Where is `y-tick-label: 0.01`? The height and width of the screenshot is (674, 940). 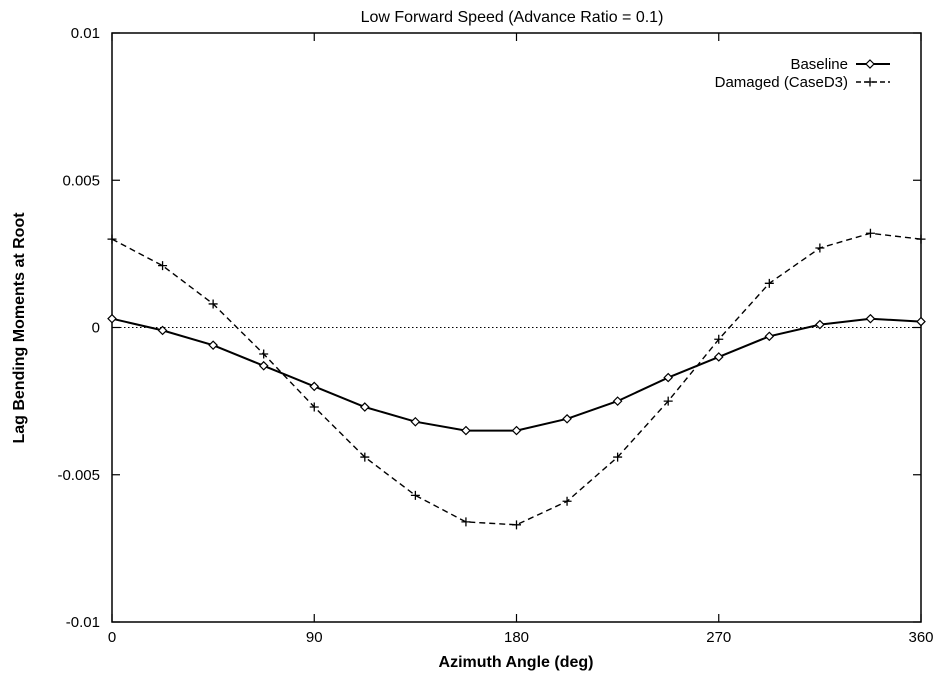
y-tick-label: 0.01 is located at coordinates (85, 33).